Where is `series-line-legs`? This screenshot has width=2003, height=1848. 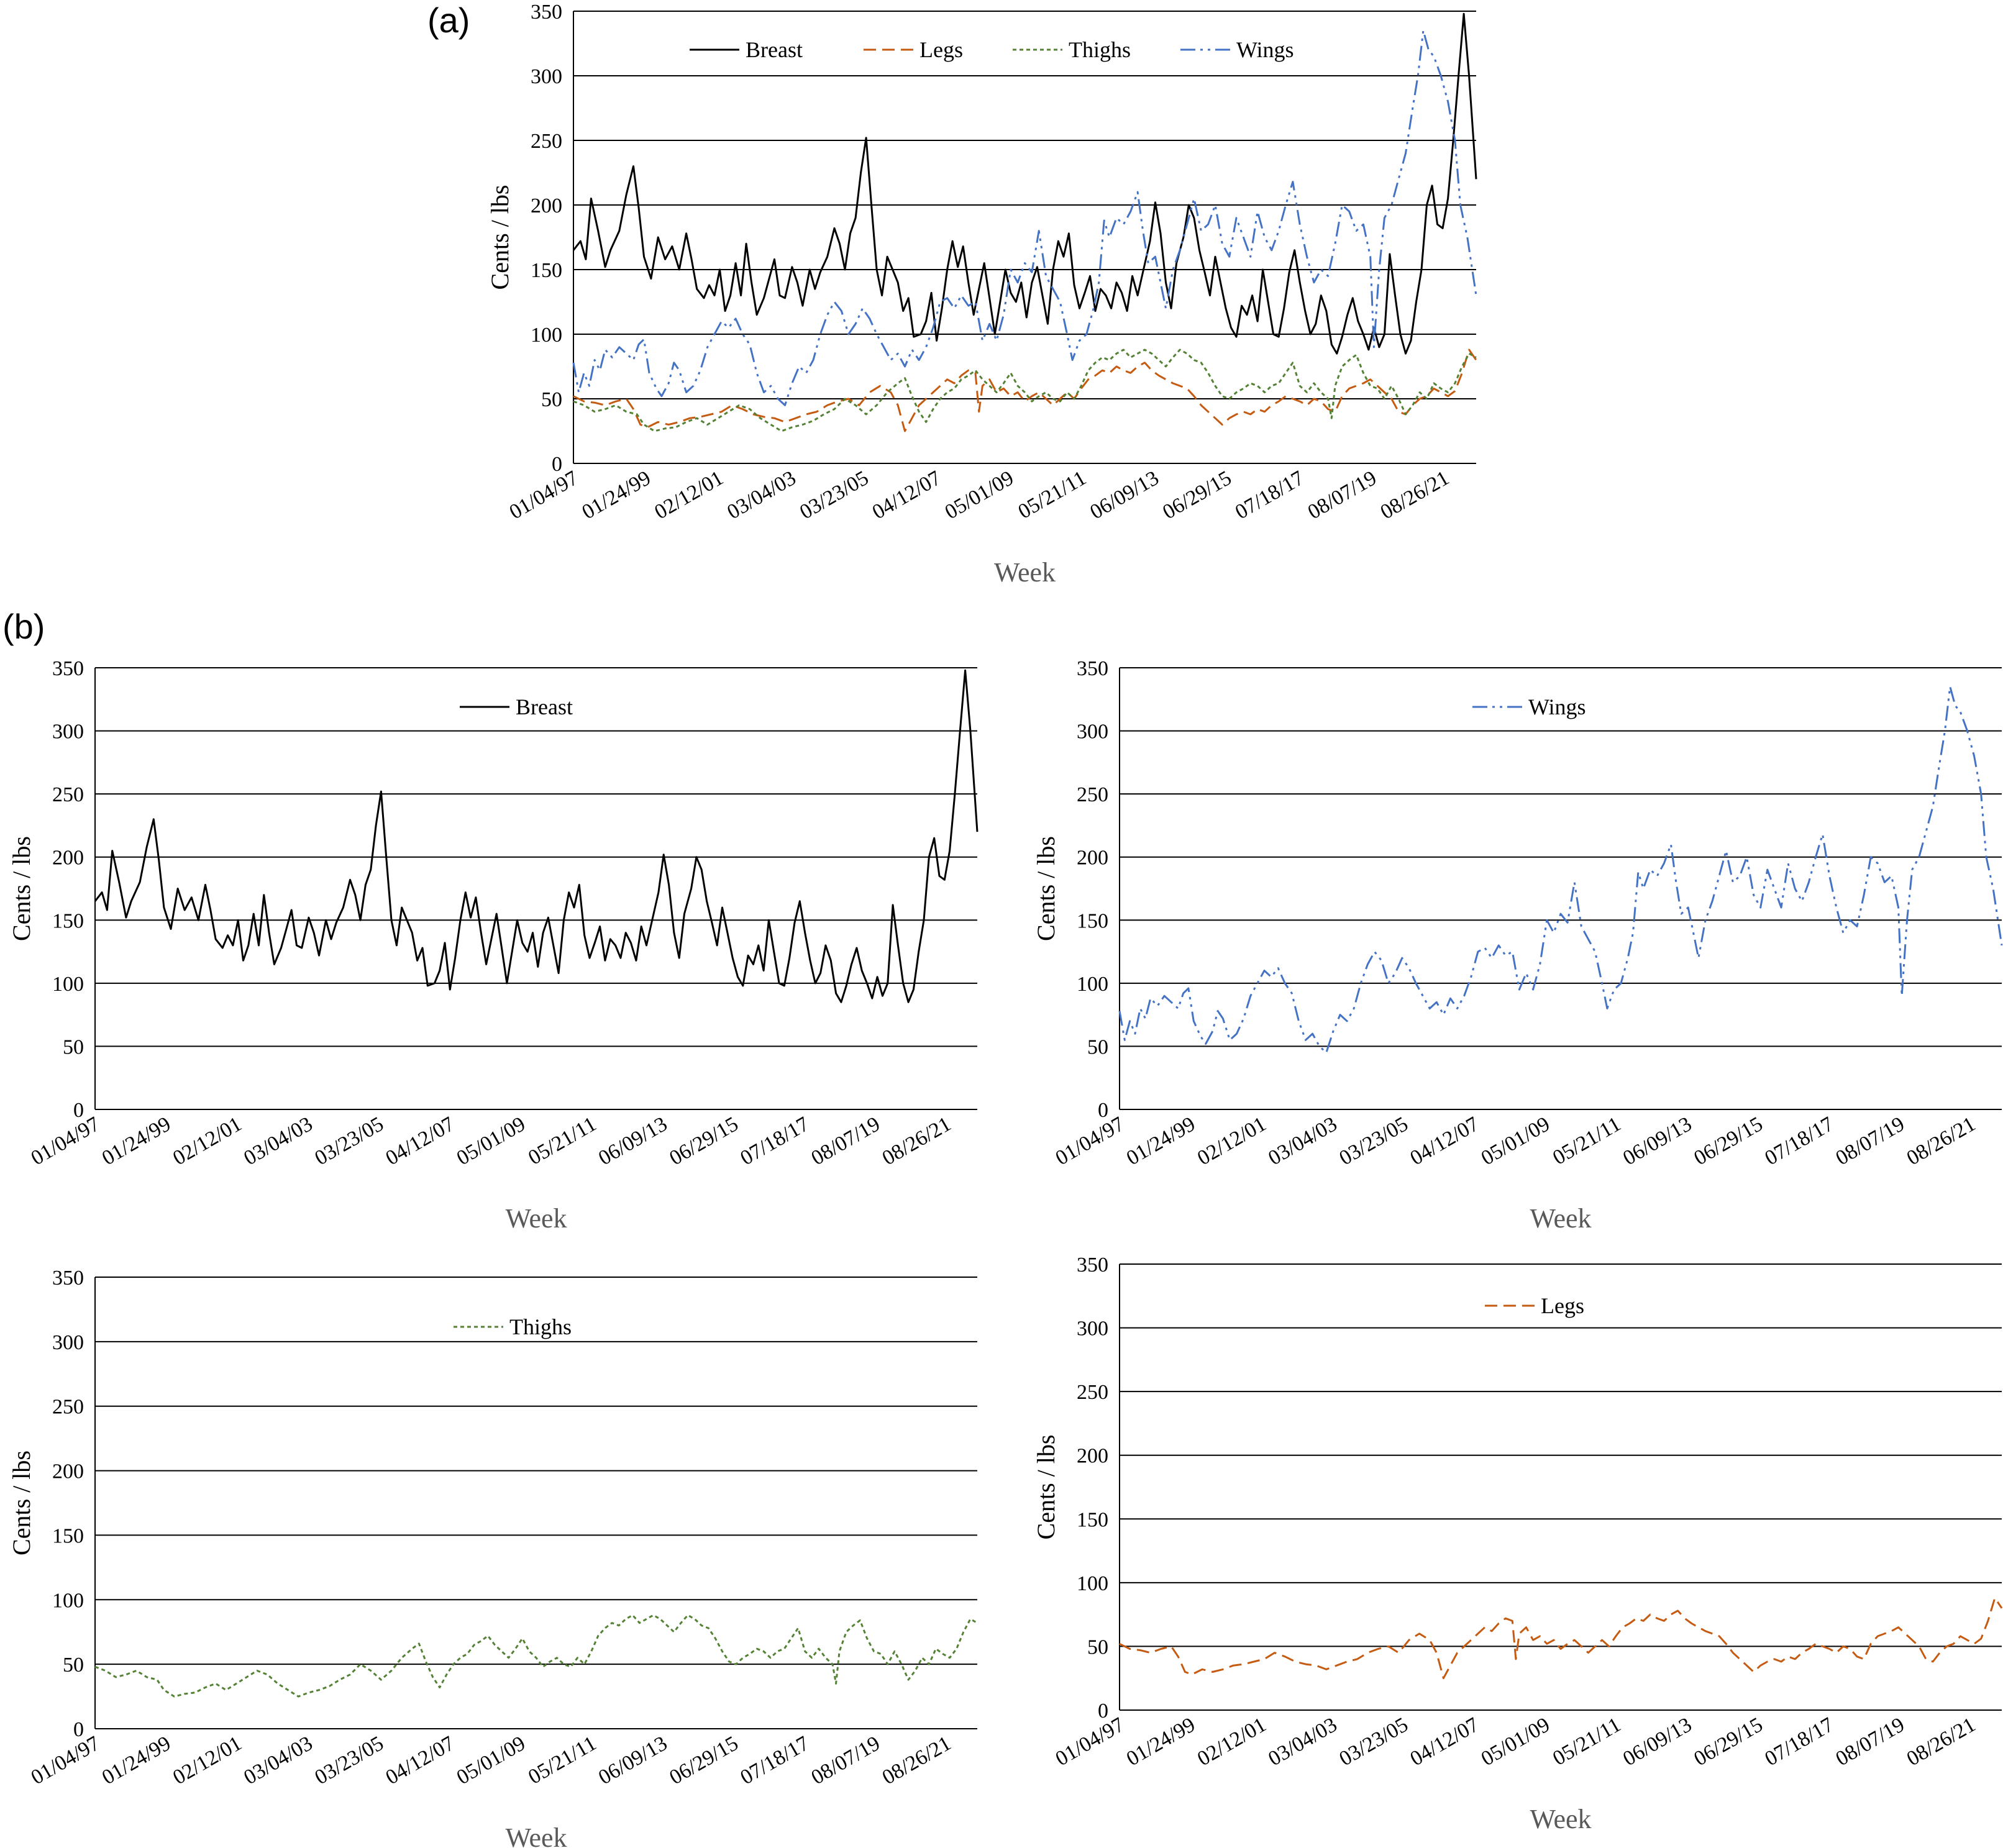 series-line-legs is located at coordinates (1561, 1639).